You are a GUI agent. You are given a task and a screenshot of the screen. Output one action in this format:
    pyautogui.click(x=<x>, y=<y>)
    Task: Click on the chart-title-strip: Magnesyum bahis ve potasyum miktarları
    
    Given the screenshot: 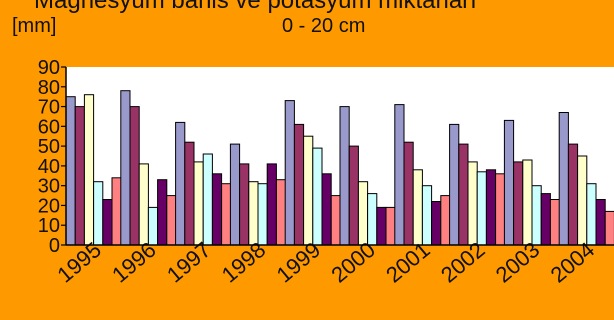 What is the action you would take?
    pyautogui.click(x=307, y=7)
    